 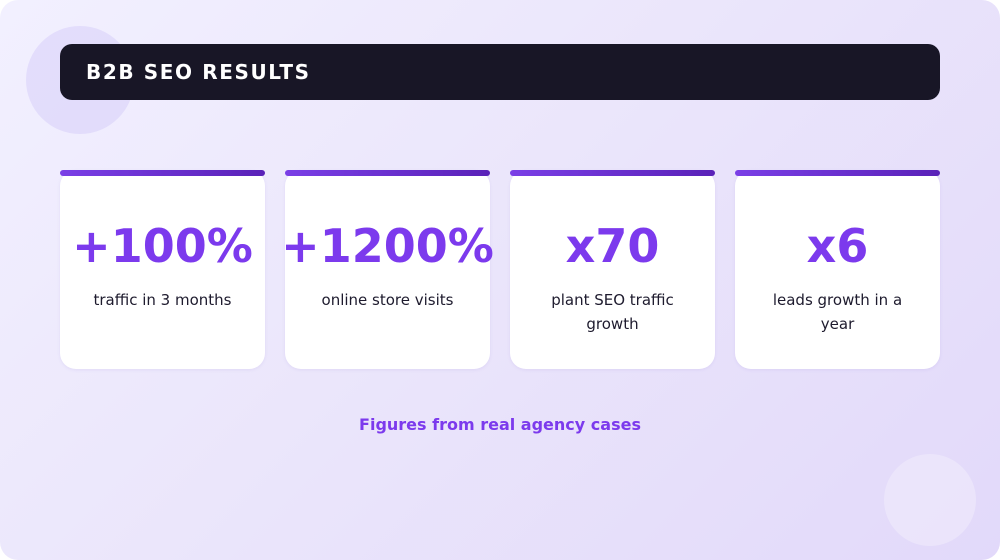 I want to click on stat-value: +1200%, so click(x=387, y=246).